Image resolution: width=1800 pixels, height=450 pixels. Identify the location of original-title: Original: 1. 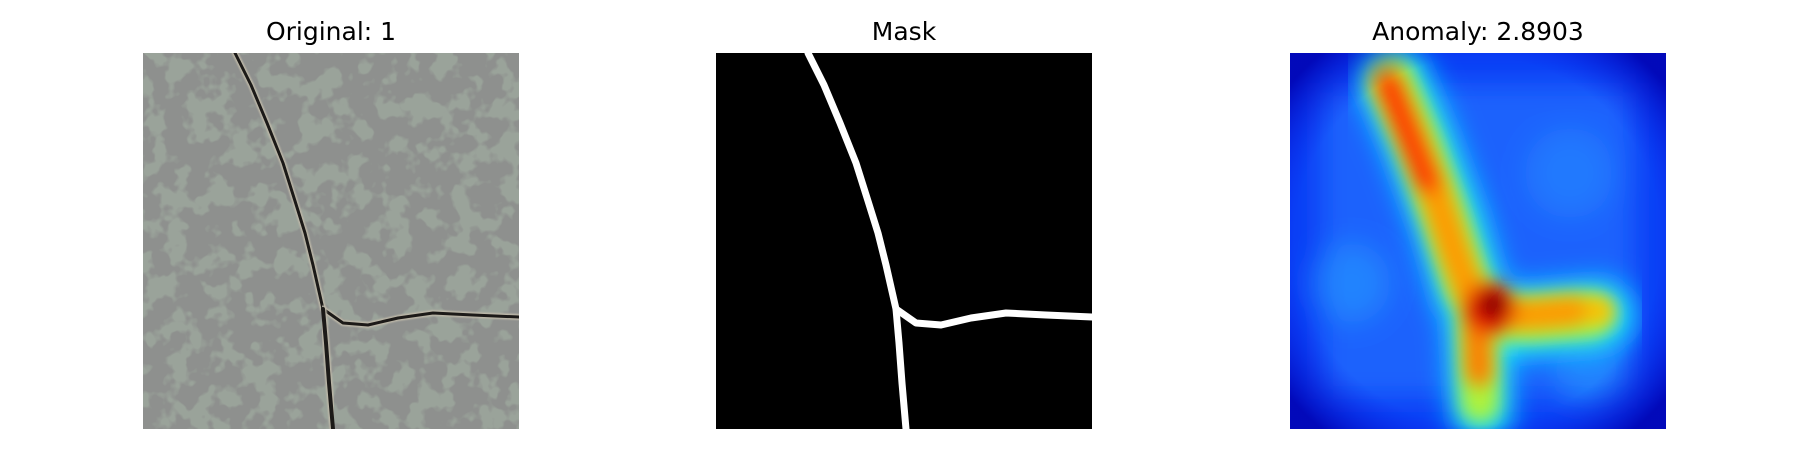
(331, 31).